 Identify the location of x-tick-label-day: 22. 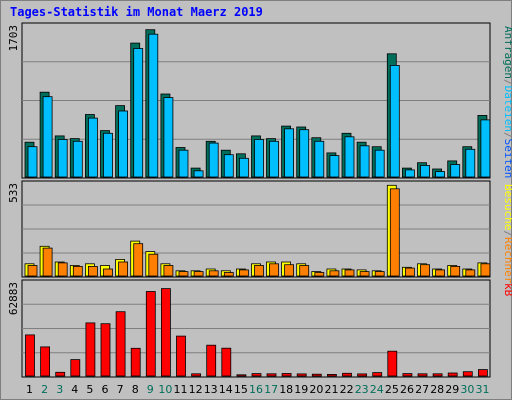
(347, 389).